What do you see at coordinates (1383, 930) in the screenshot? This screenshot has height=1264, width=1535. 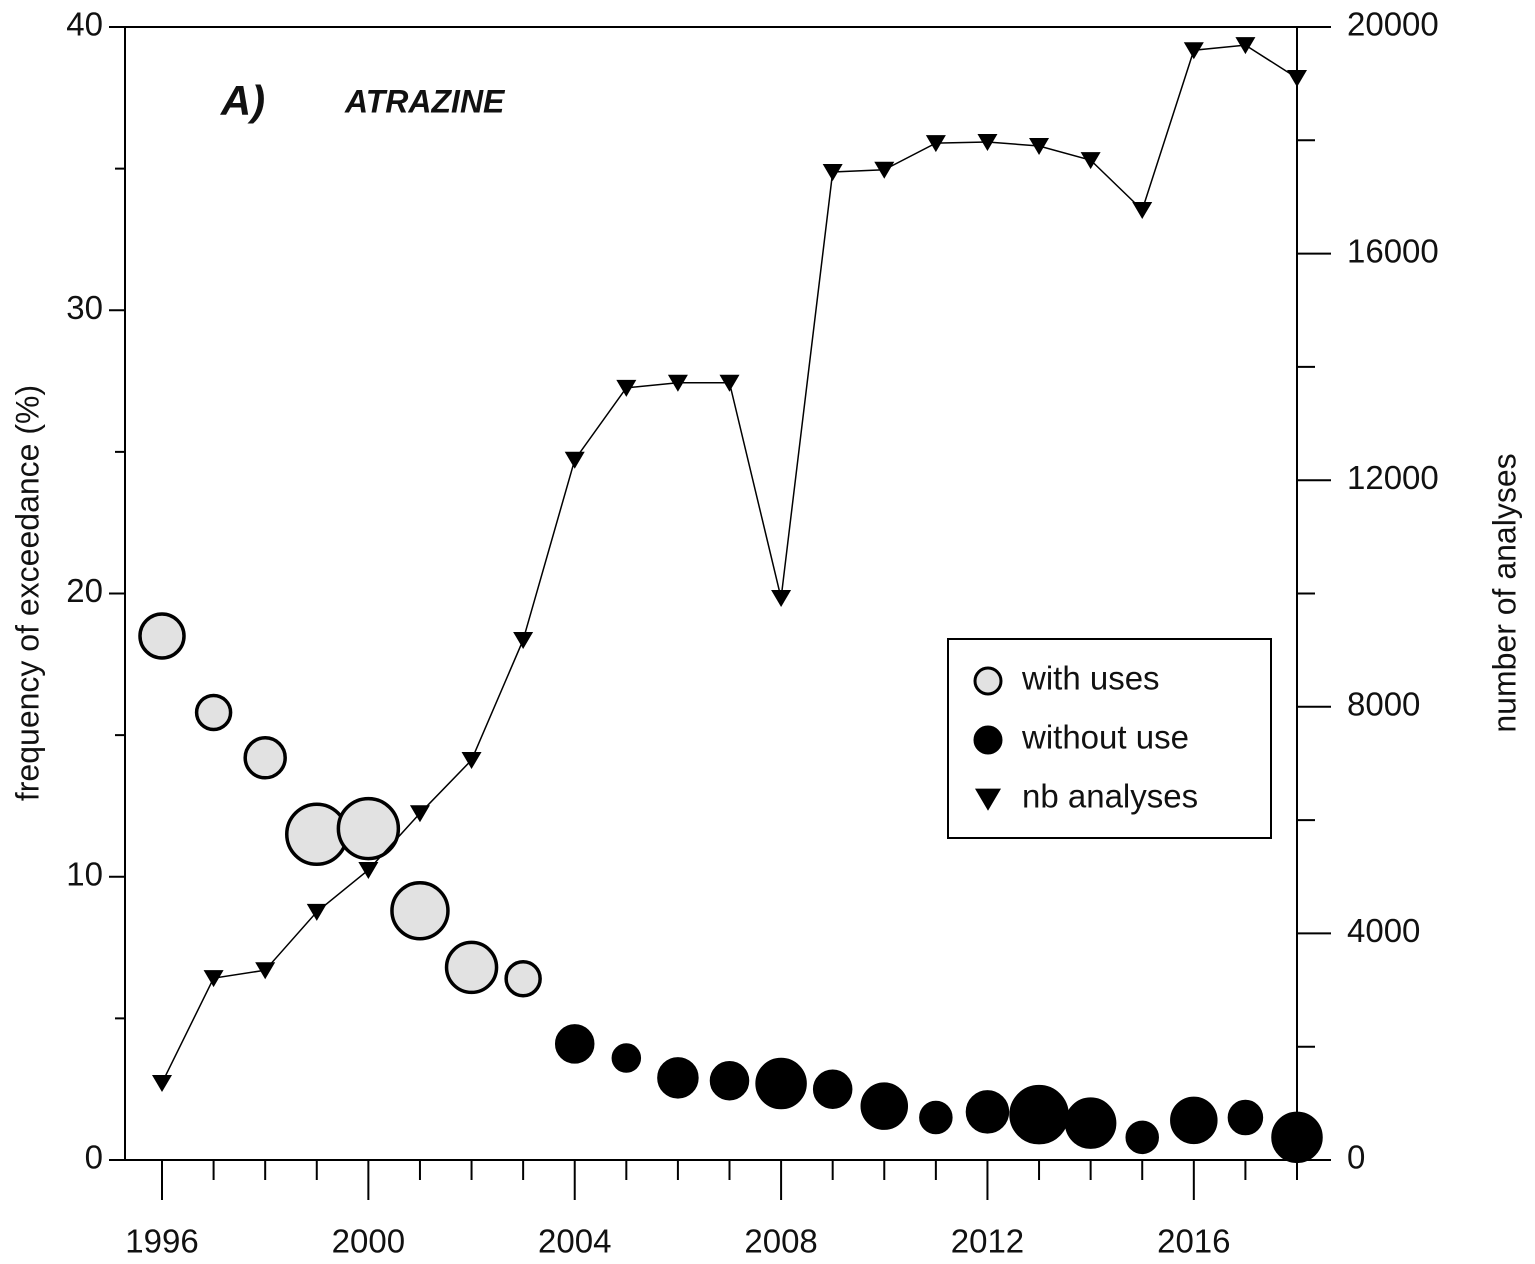 I see `y2-tick-label: 4000` at bounding box center [1383, 930].